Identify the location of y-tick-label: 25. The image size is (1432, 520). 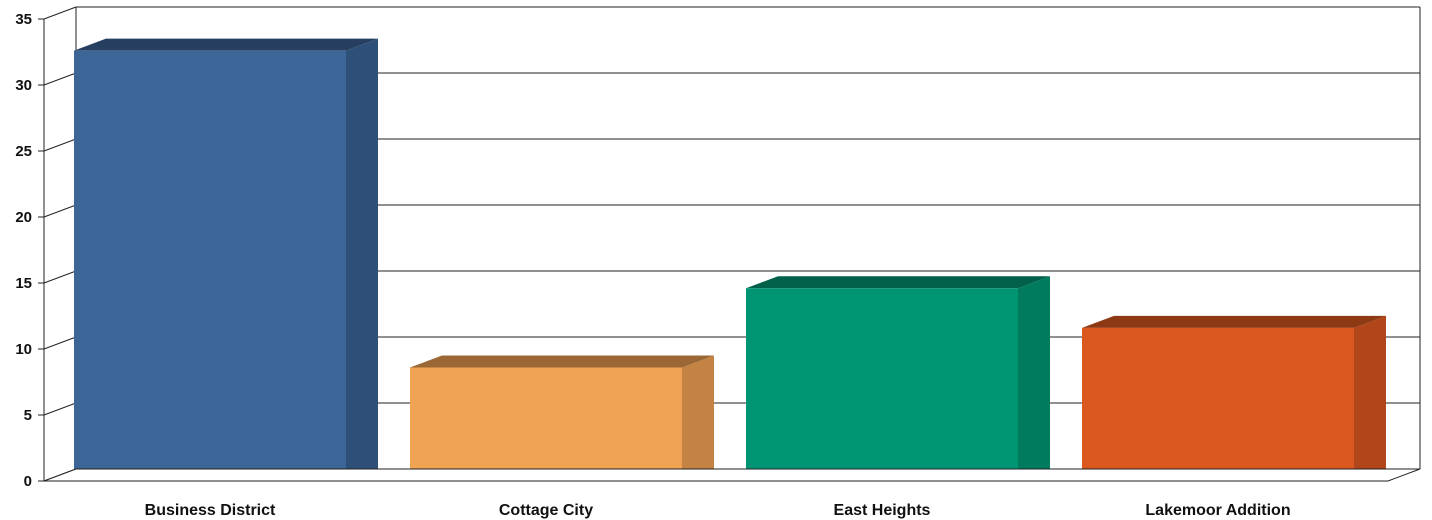
(23, 151).